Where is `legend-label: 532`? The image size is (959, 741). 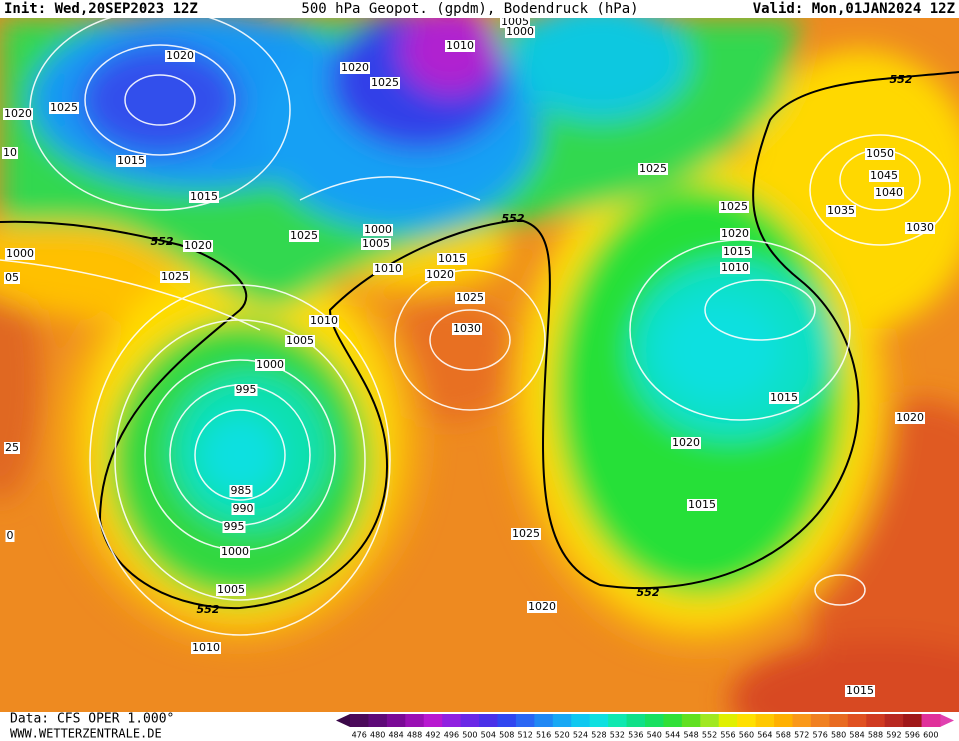 legend-label: 532 is located at coordinates (617, 735).